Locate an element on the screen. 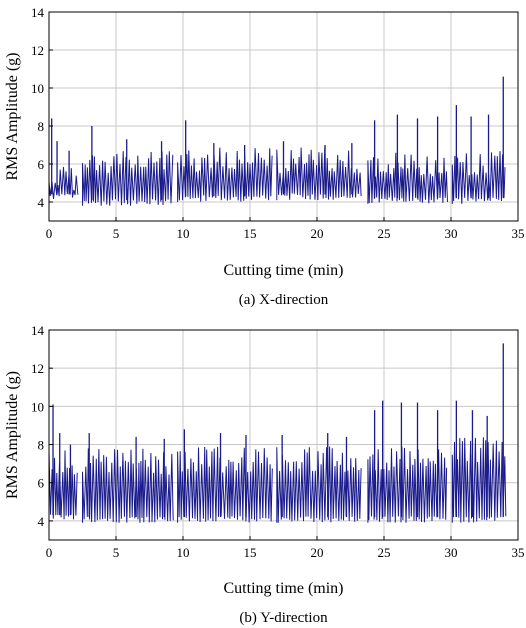 The height and width of the screenshot is (628, 526). panel-caption: (b) Y-direction is located at coordinates (283, 618).